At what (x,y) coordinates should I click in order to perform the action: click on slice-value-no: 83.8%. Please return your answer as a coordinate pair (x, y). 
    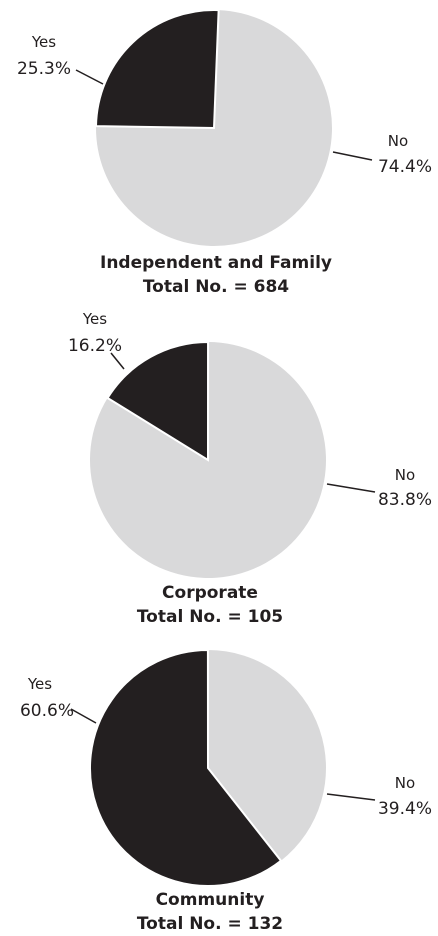
    Looking at the image, I should click on (405, 500).